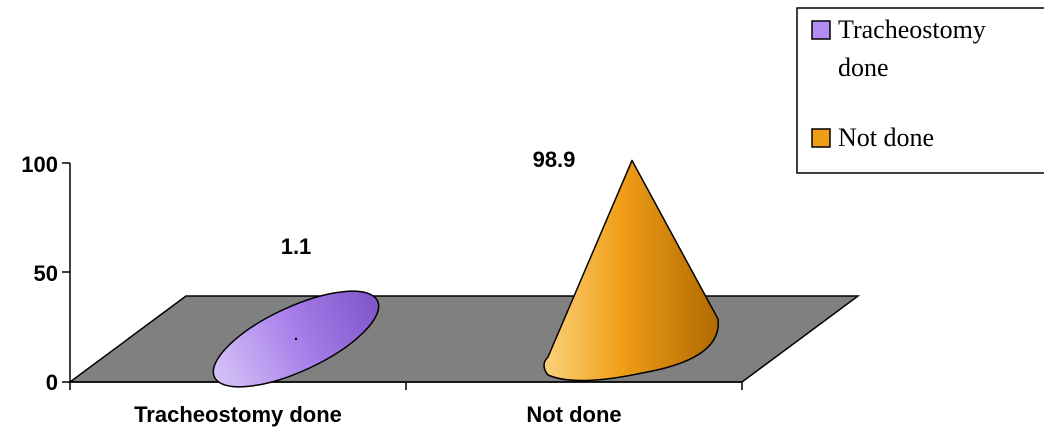  What do you see at coordinates (46, 273) in the screenshot?
I see `y-tick-label-50: 50` at bounding box center [46, 273].